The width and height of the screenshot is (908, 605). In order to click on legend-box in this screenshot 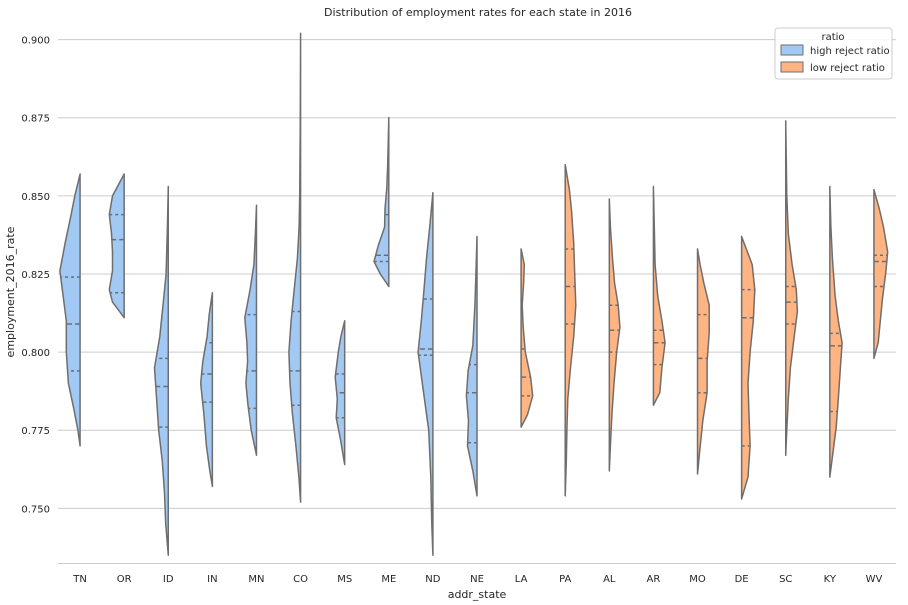, I will do `click(833, 53)`.